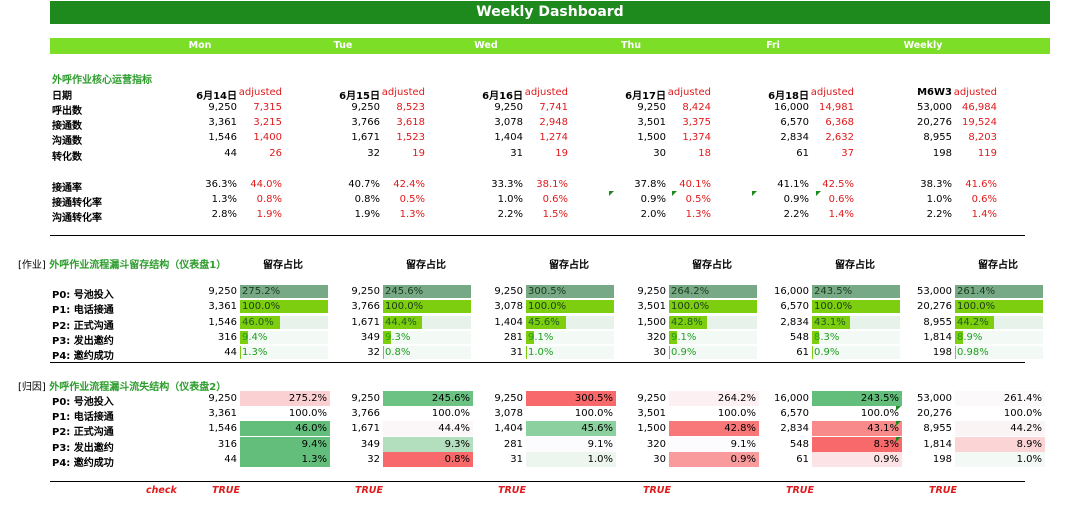  I want to click on metric-adjusted-value: 26, so click(275, 153).